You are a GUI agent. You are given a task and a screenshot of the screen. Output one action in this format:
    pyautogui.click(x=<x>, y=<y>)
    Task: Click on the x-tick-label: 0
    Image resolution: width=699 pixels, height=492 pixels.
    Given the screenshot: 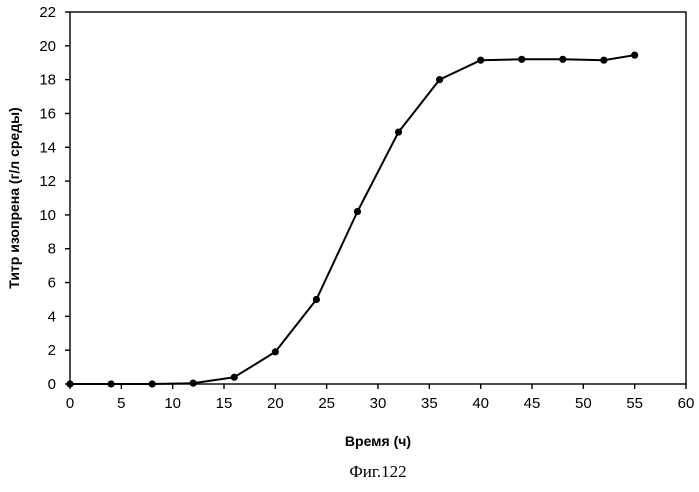 What is the action you would take?
    pyautogui.click(x=70, y=403)
    